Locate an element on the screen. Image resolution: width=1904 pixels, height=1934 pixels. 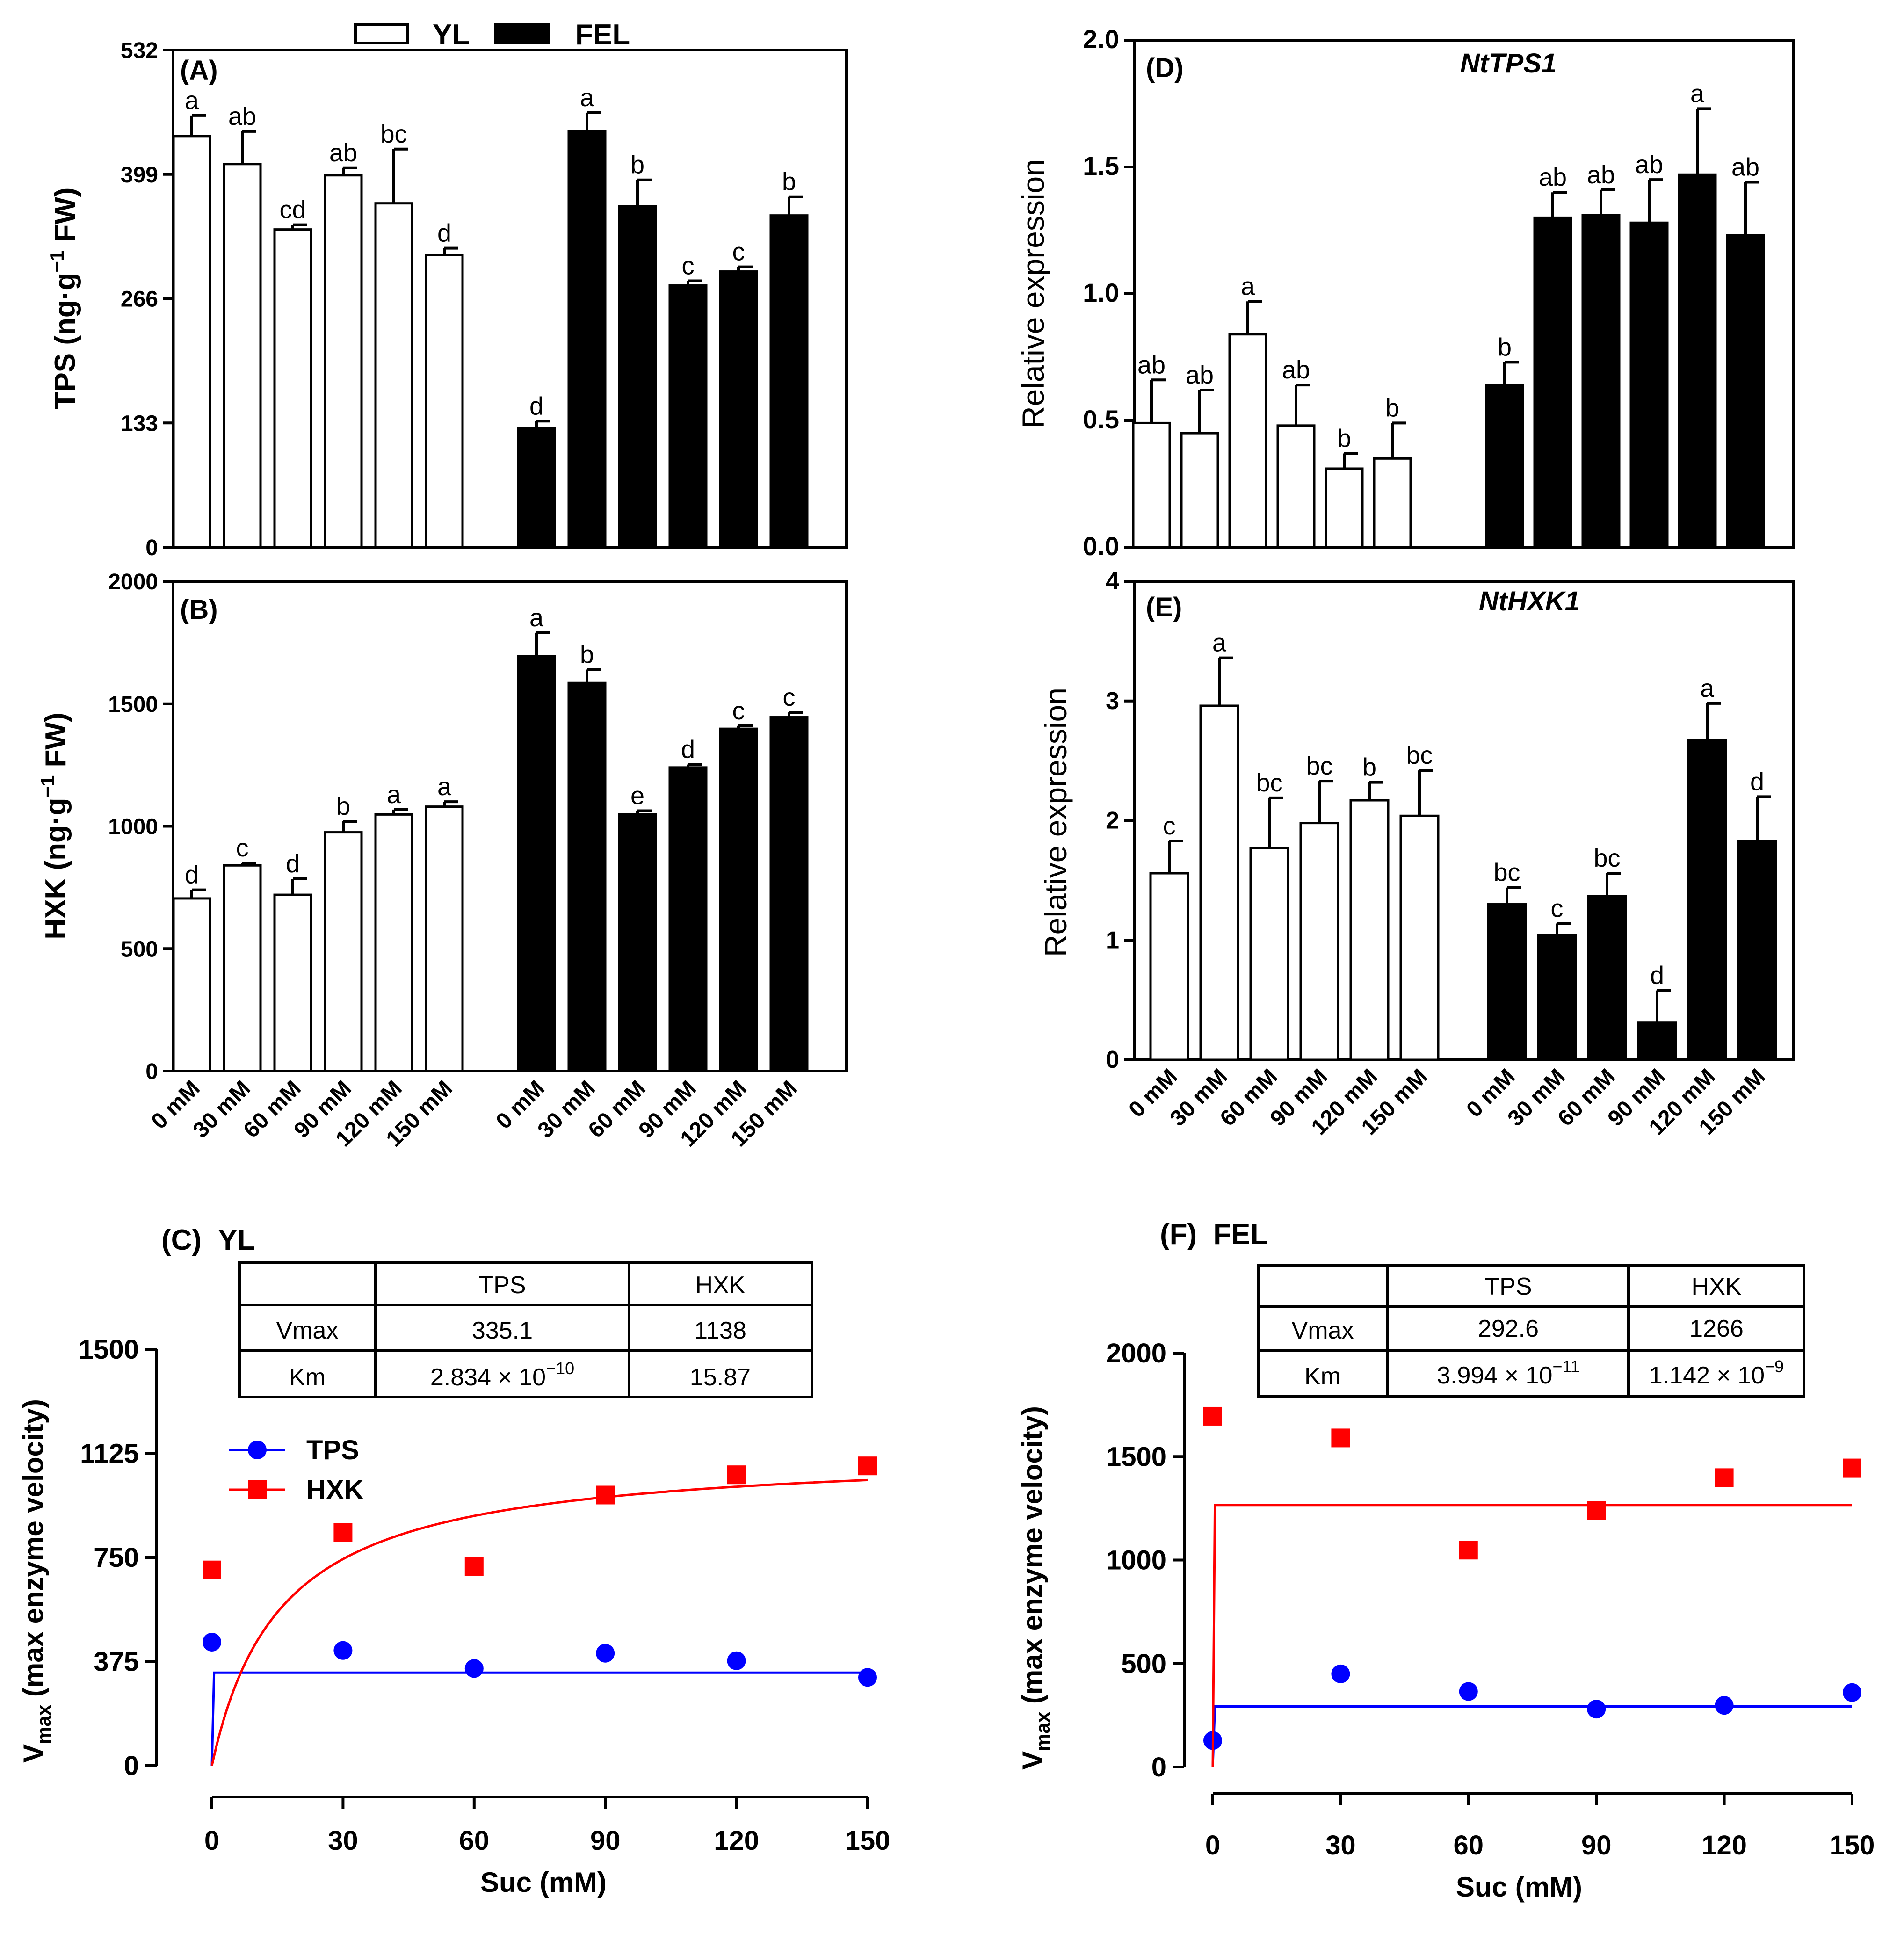
panel-a-significance-letter: ab is located at coordinates (242, 116).